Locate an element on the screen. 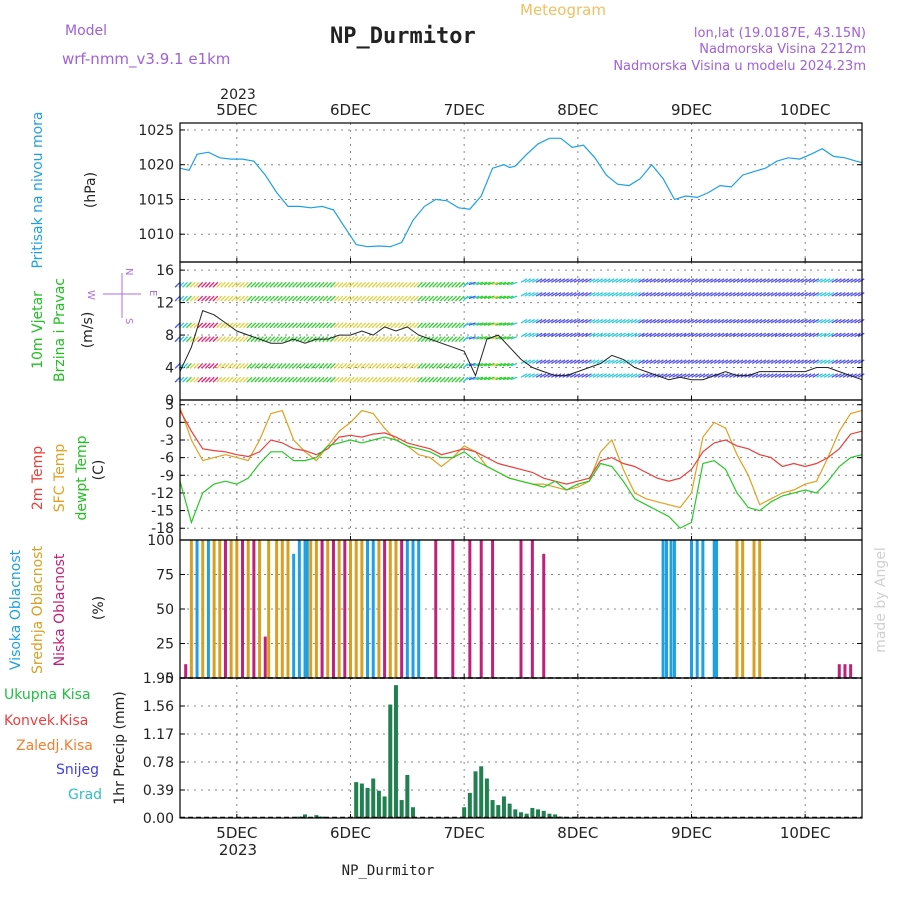 The image size is (900, 900). model-name: wrf-nmm_v3.9.1 e1km is located at coordinates (146, 59).